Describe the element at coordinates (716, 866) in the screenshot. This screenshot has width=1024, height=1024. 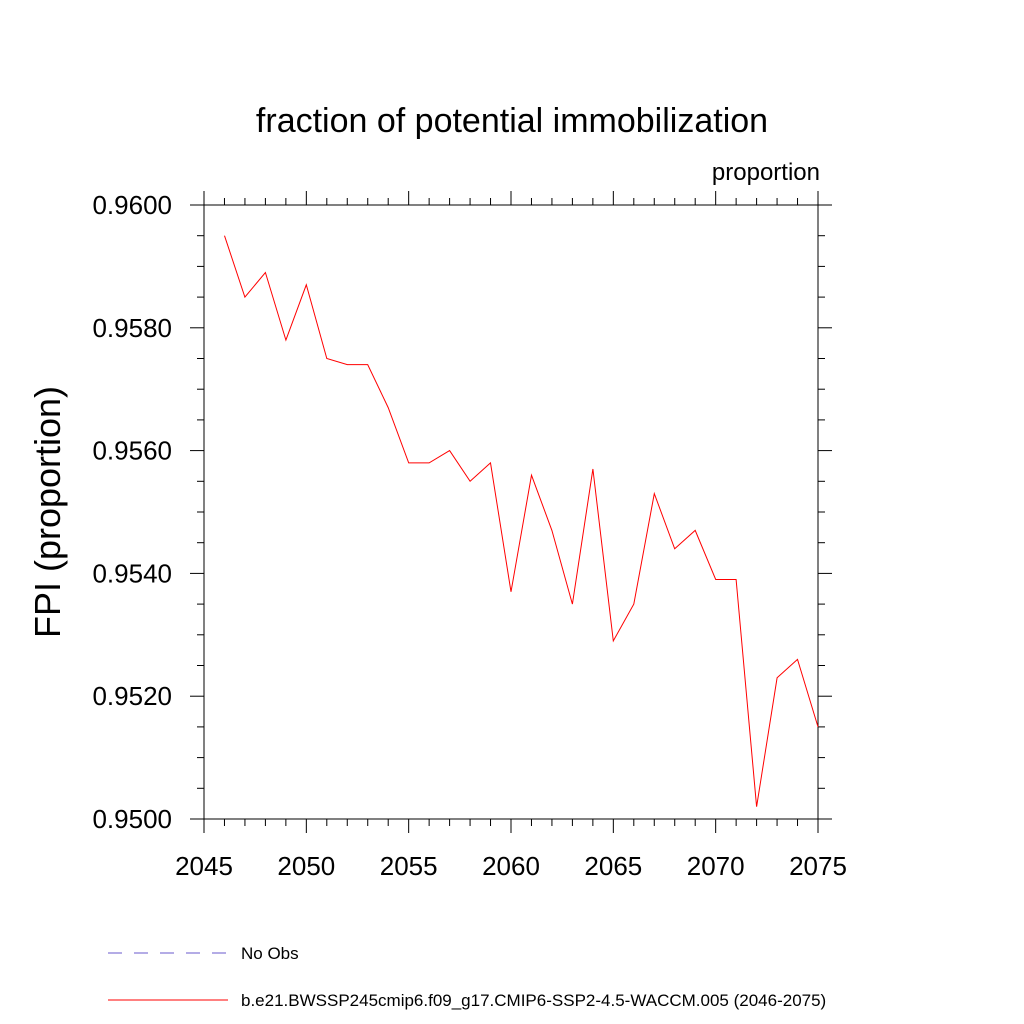
I see `x-tick-label: 2070` at that location.